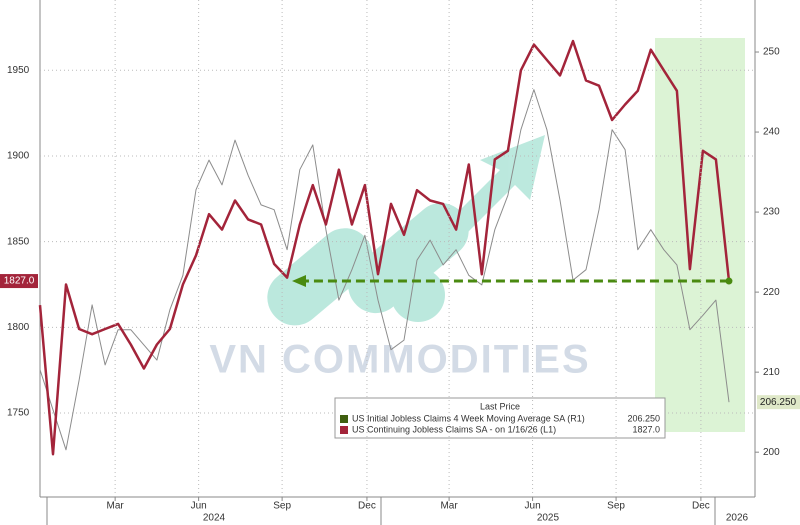  I want to click on legend-box, so click(500, 418).